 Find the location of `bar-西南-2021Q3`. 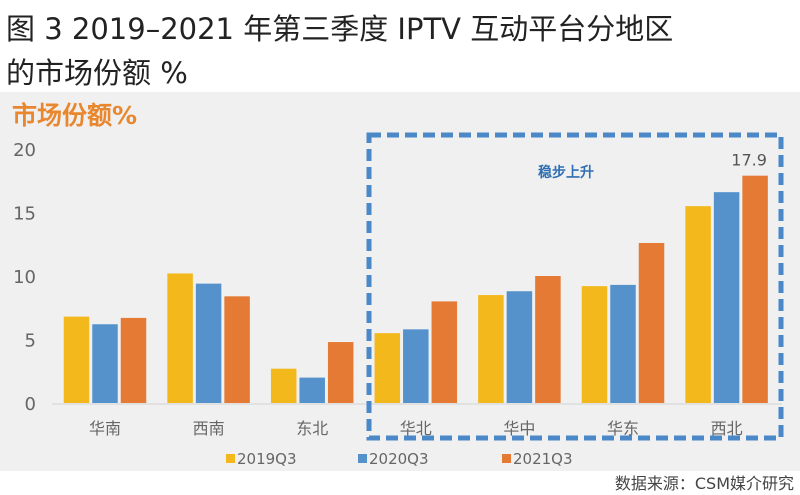

bar-西南-2021Q3 is located at coordinates (237, 349).